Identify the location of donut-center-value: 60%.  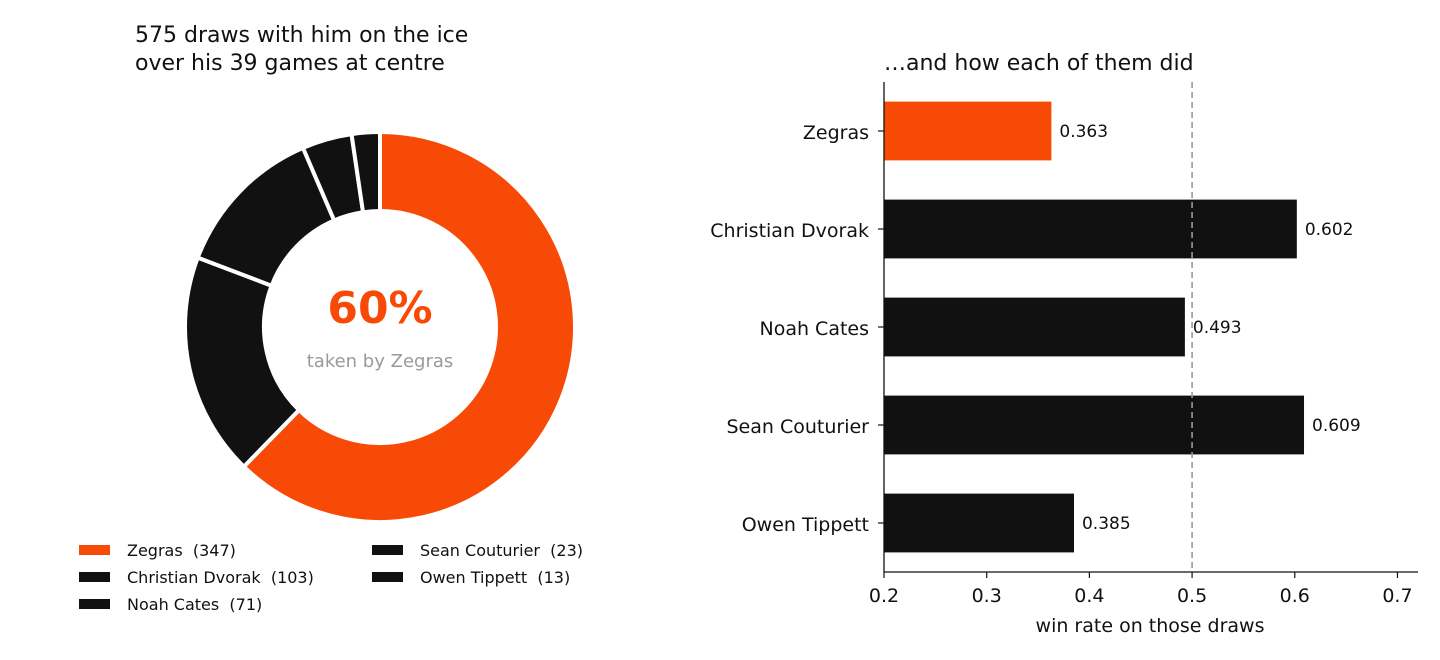
(379, 308).